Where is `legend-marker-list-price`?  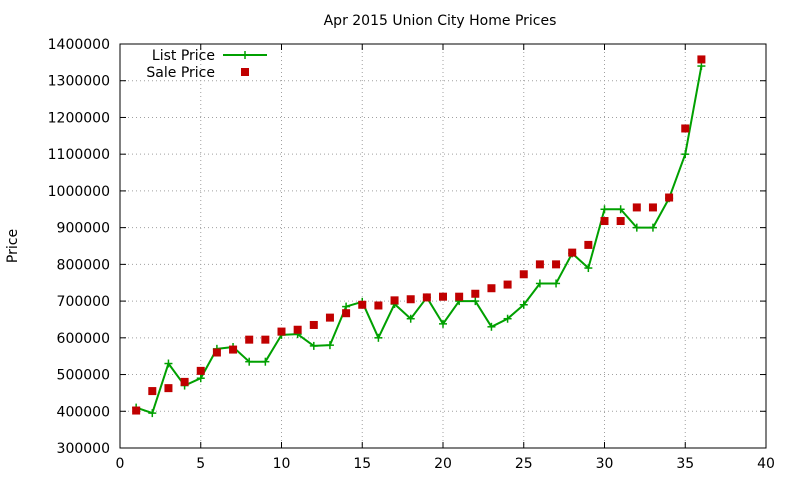 legend-marker-list-price is located at coordinates (245, 55).